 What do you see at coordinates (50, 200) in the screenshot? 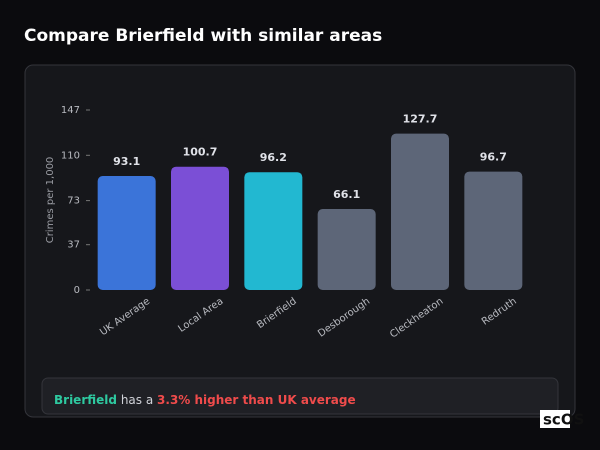
I see `y-axis-label: Crimes per 1,000` at bounding box center [50, 200].